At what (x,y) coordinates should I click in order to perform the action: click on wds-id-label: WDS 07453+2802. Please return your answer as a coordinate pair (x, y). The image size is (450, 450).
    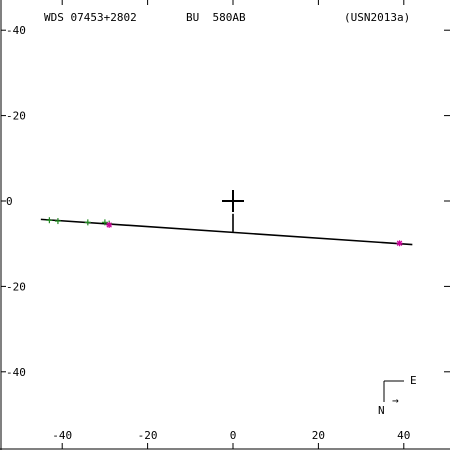
    Looking at the image, I should click on (90, 17).